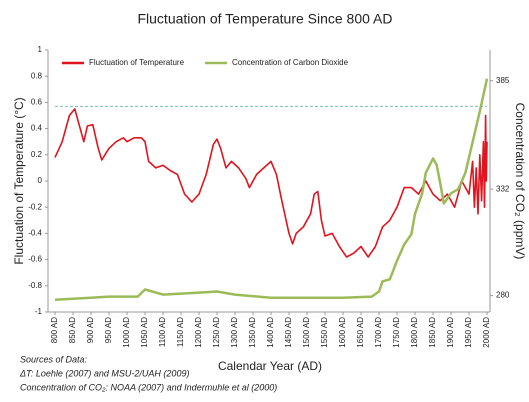 Image resolution: width=529 pixels, height=402 pixels. I want to click on y2-axis-label: Concentration of CO₂ (ppmV), so click(520, 181).